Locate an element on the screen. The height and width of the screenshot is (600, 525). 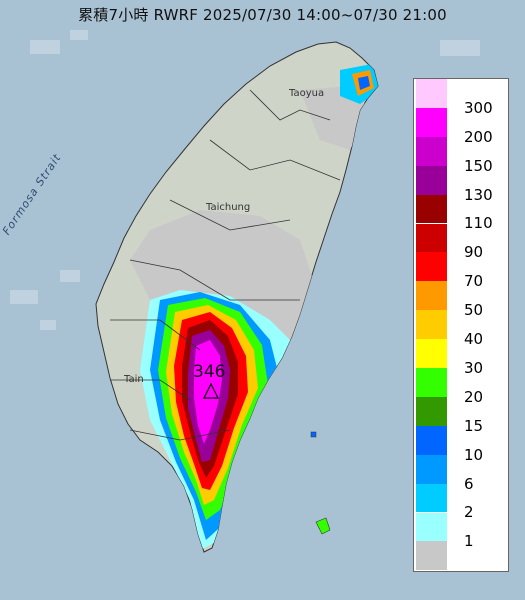
legend-label: 2 is located at coordinates (469, 512).